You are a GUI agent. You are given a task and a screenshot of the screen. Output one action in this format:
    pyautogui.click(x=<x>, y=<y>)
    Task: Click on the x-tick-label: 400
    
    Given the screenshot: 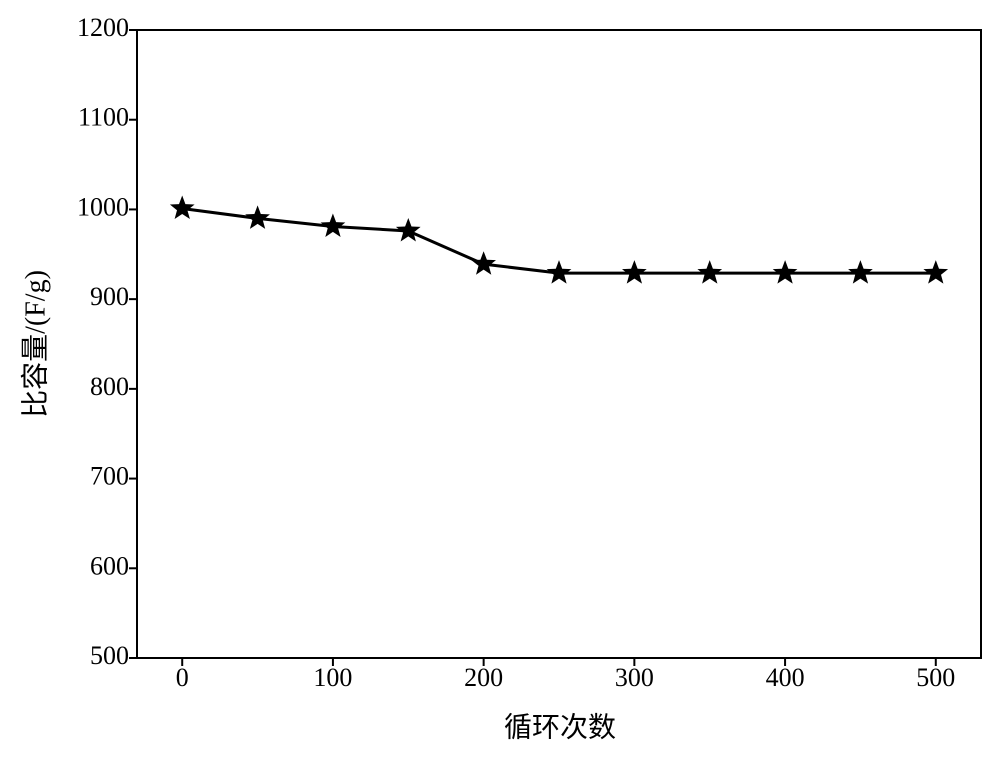 What is the action you would take?
    pyautogui.click(x=785, y=677)
    